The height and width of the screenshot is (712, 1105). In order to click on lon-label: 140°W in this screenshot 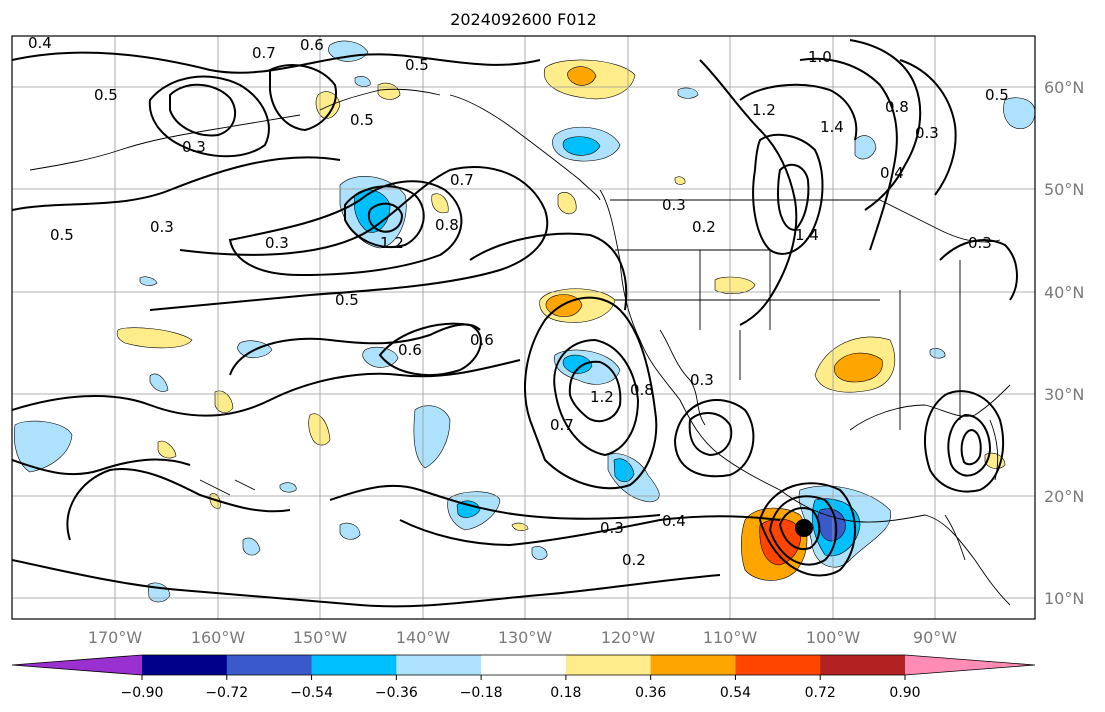, I will do `click(423, 637)`.